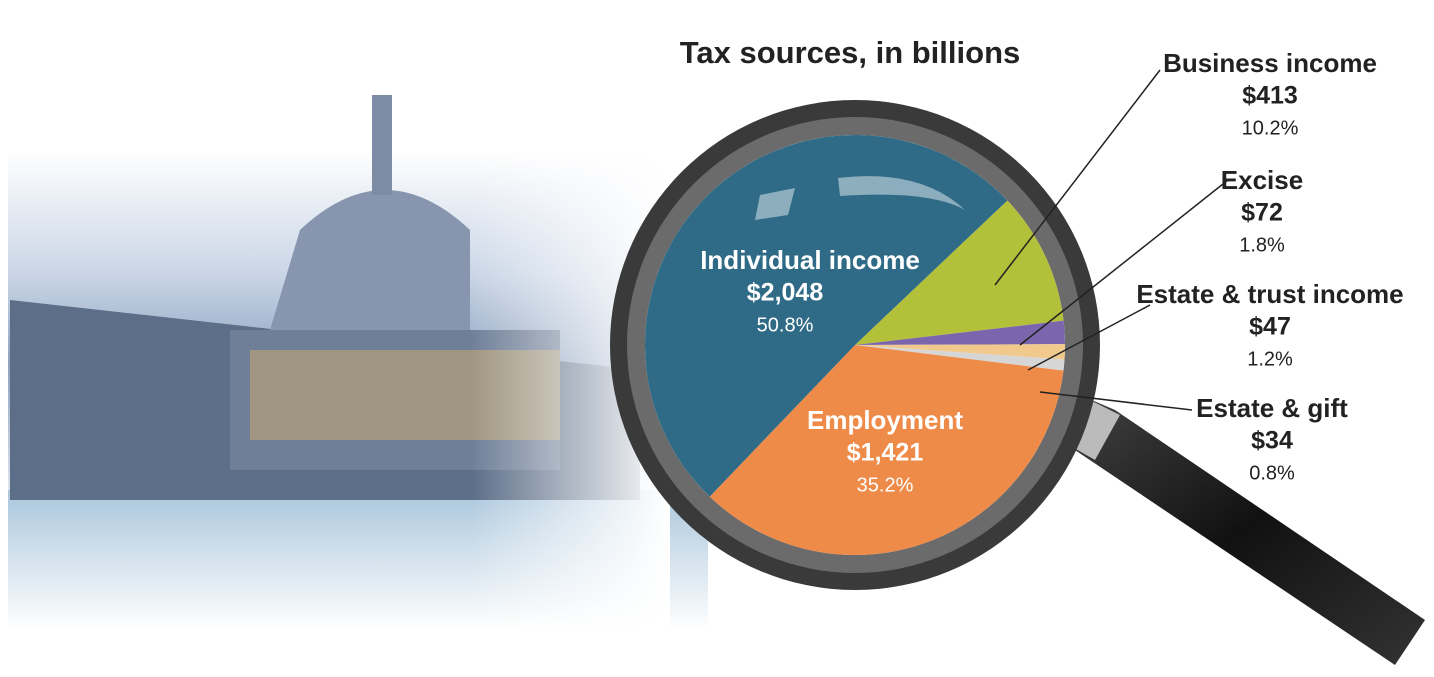 This screenshot has width=1434, height=677. Describe the element at coordinates (1272, 473) in the screenshot. I see `share-label: 0.8%` at that location.